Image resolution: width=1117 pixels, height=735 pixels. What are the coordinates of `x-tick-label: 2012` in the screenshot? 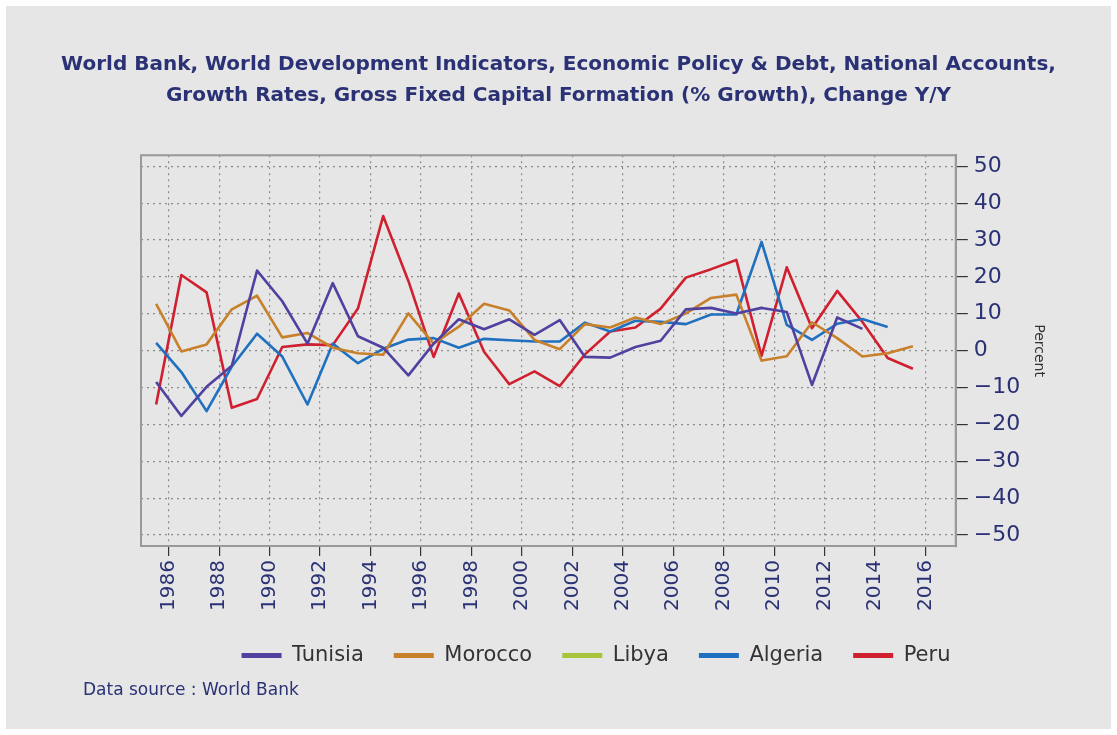 It's located at (822, 586).